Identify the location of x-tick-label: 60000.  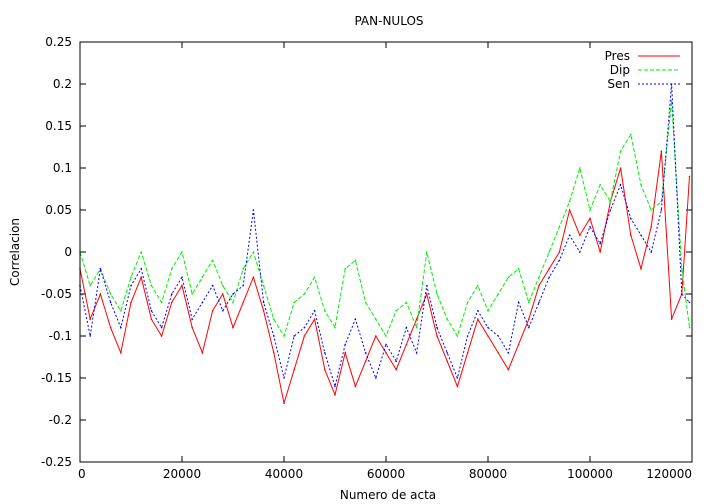
(386, 474).